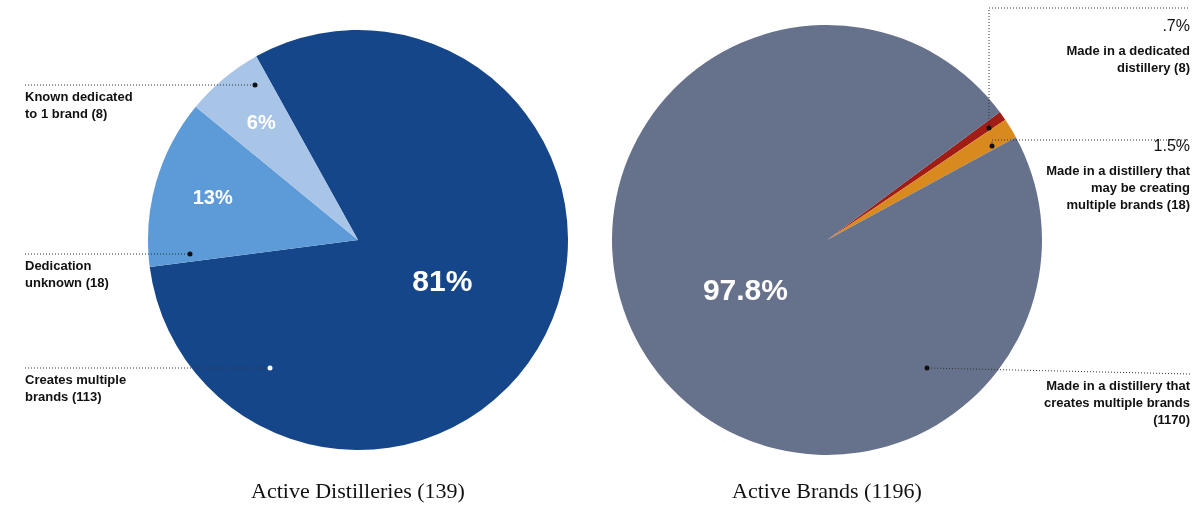 This screenshot has width=1204, height=513. What do you see at coordinates (1176, 26) in the screenshot?
I see `data-label: .7%` at bounding box center [1176, 26].